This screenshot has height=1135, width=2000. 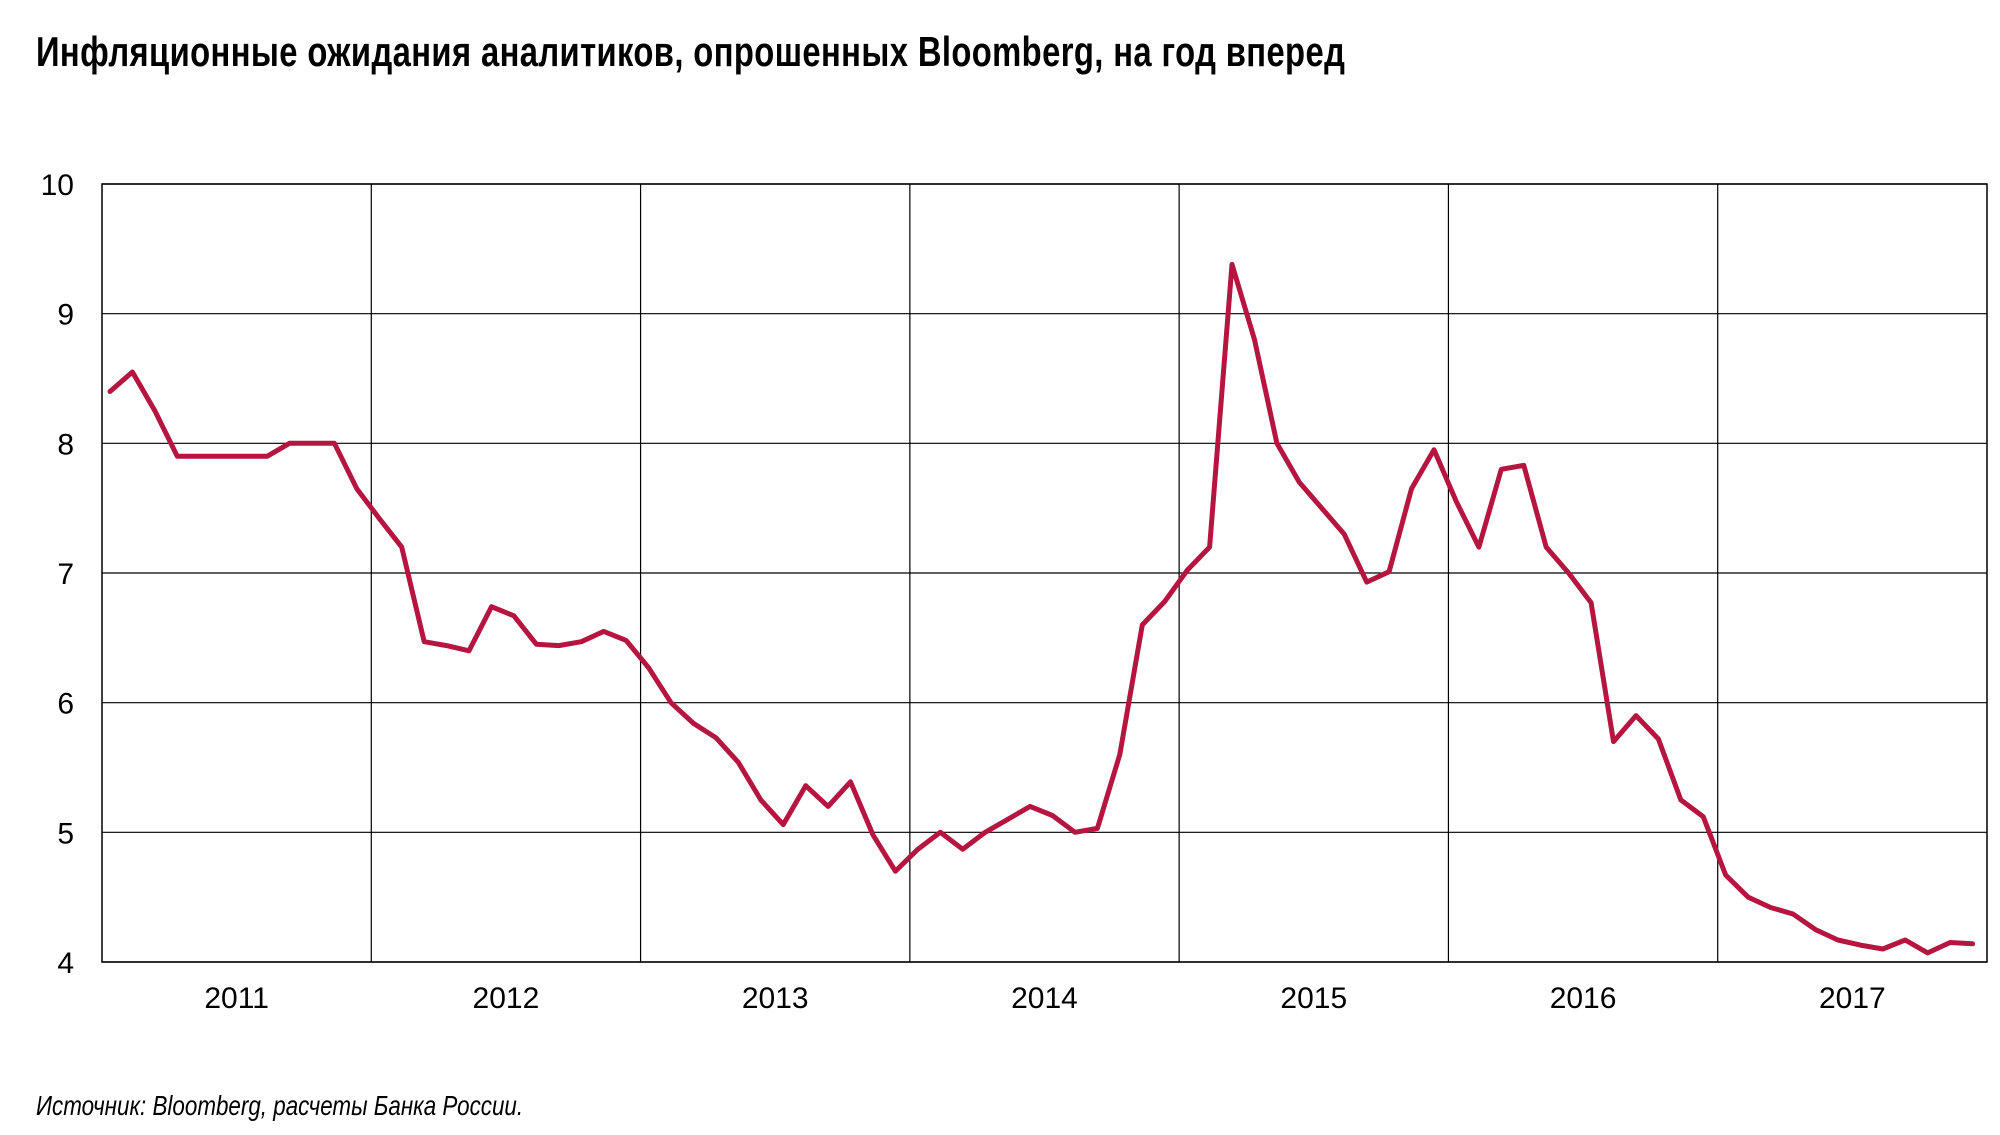 What do you see at coordinates (236, 998) in the screenshot?
I see `x-tick-label: 2011` at bounding box center [236, 998].